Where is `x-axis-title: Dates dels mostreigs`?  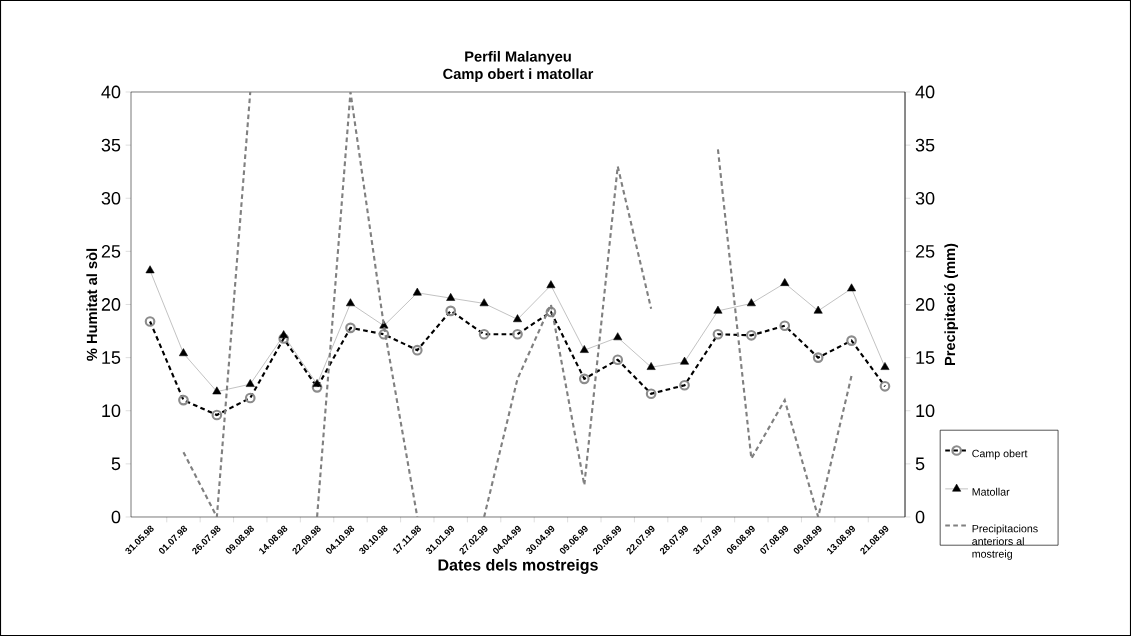
x-axis-title: Dates dels mostreigs is located at coordinates (518, 566).